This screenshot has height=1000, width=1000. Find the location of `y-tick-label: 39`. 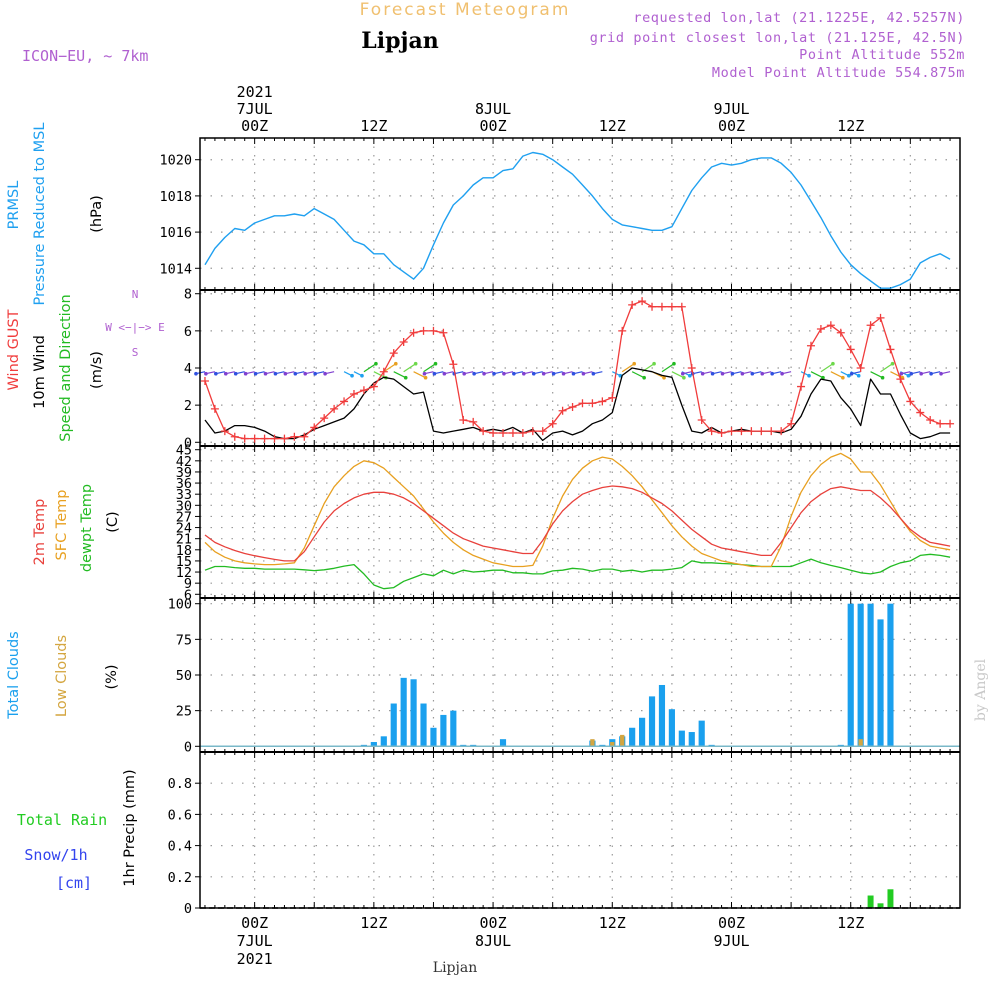

y-tick-label: 39 is located at coordinates (184, 473).